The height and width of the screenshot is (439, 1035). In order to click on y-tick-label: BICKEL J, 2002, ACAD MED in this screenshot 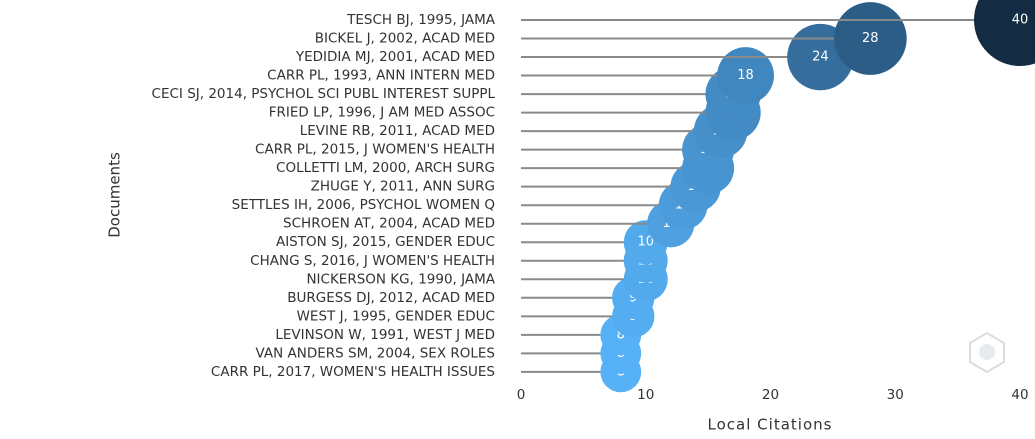, I will do `click(405, 39)`.